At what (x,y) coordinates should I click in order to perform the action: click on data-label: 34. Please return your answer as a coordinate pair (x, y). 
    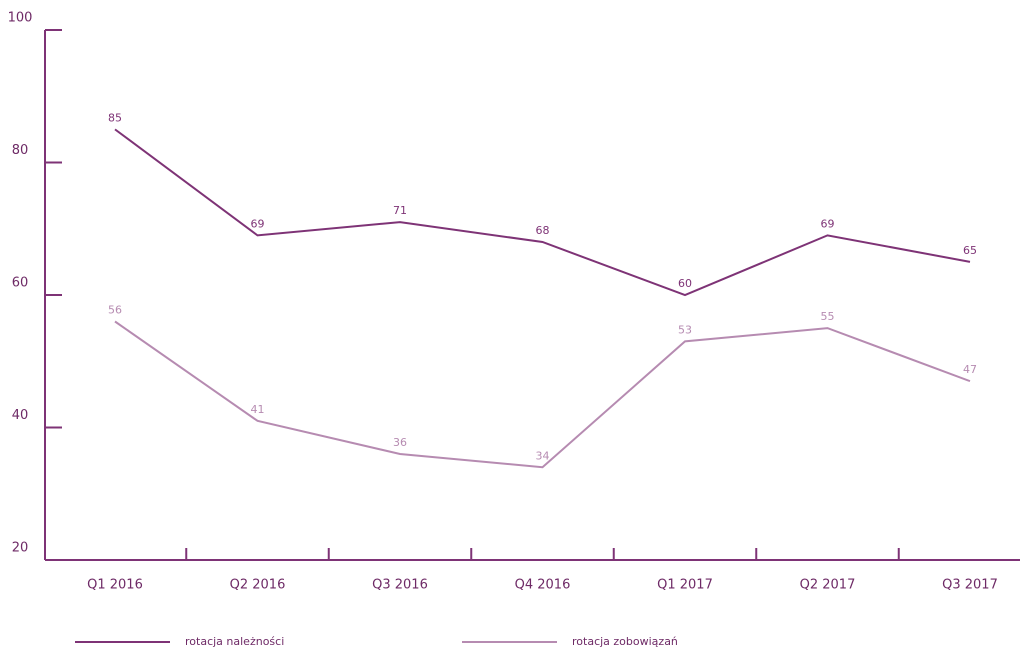
    Looking at the image, I should click on (543, 455).